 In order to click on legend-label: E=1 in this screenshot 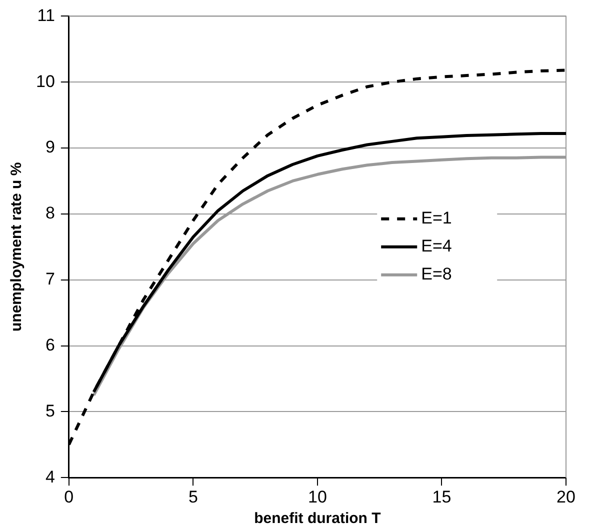, I will do `click(436, 218)`.